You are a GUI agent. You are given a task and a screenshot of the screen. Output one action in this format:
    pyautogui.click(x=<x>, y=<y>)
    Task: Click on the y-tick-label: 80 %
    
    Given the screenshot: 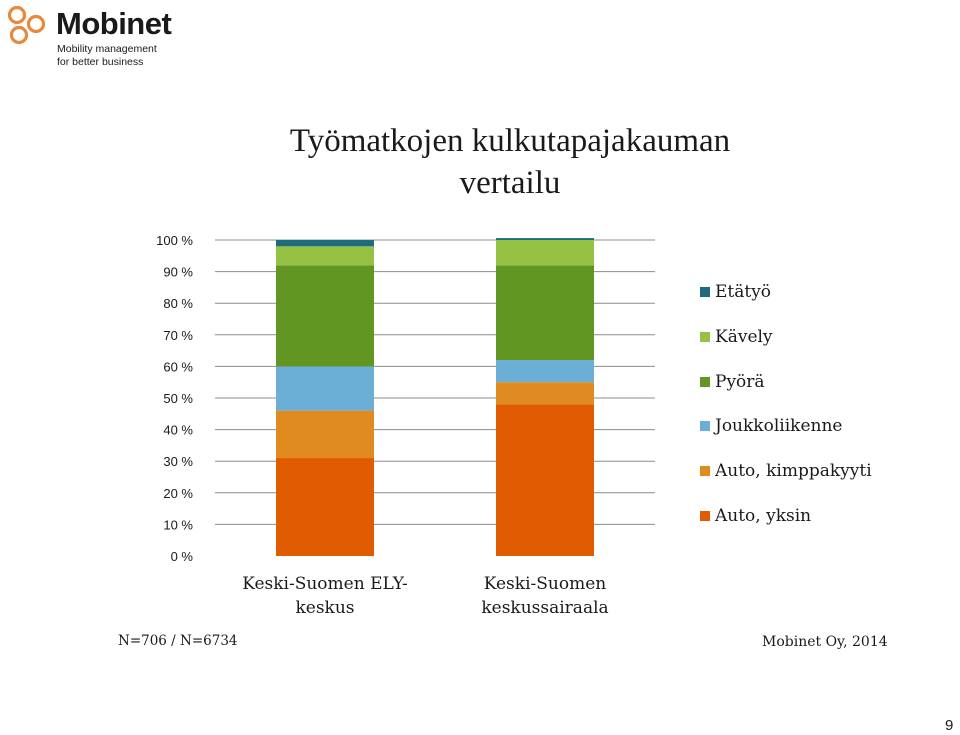 What is the action you would take?
    pyautogui.click(x=178, y=303)
    